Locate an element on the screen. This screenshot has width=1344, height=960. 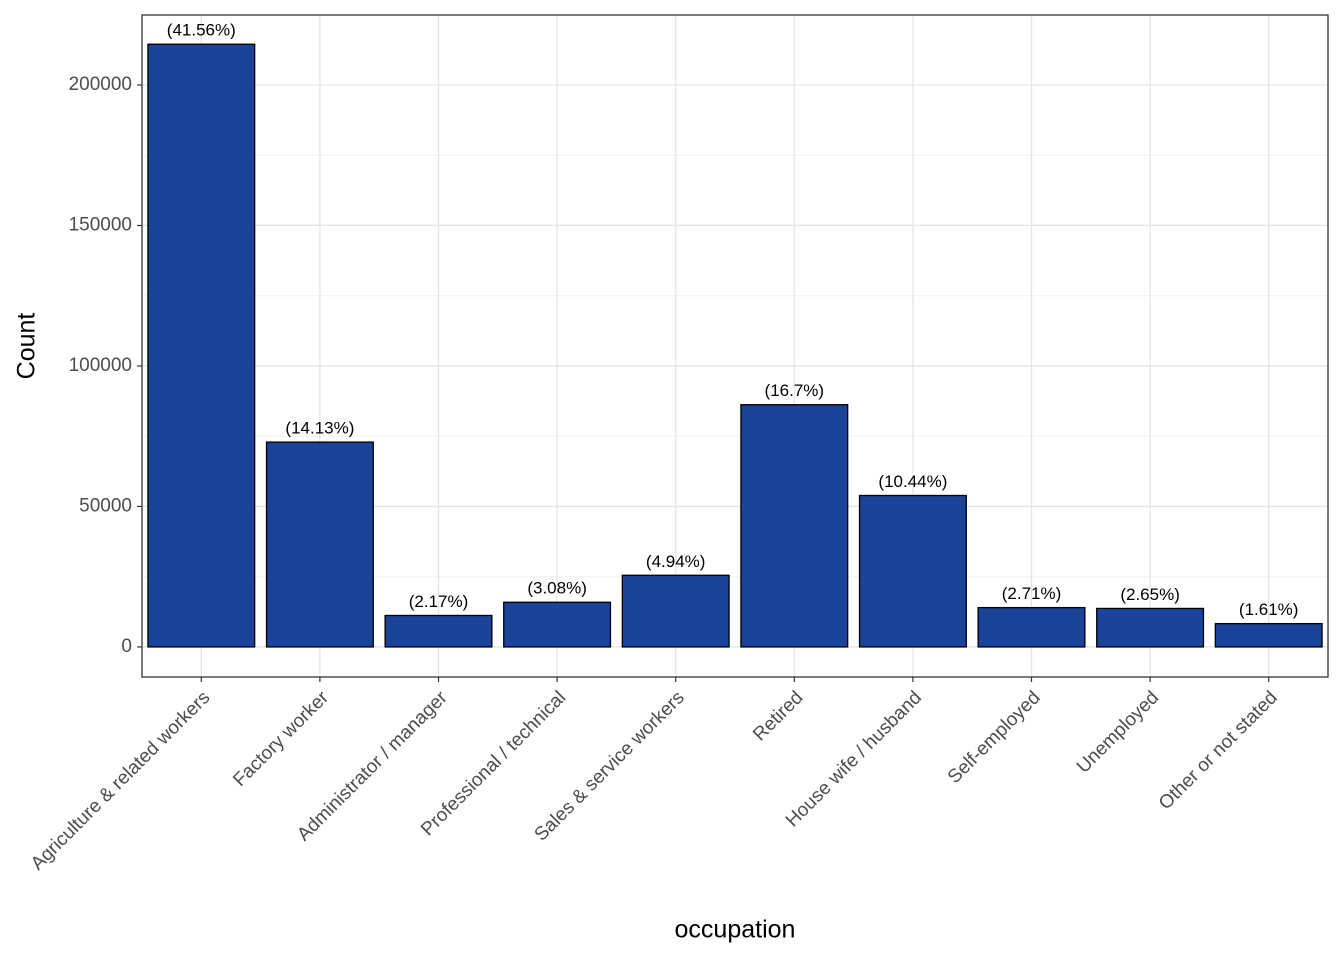
y-tick-label: 150000 is located at coordinates (100, 224).